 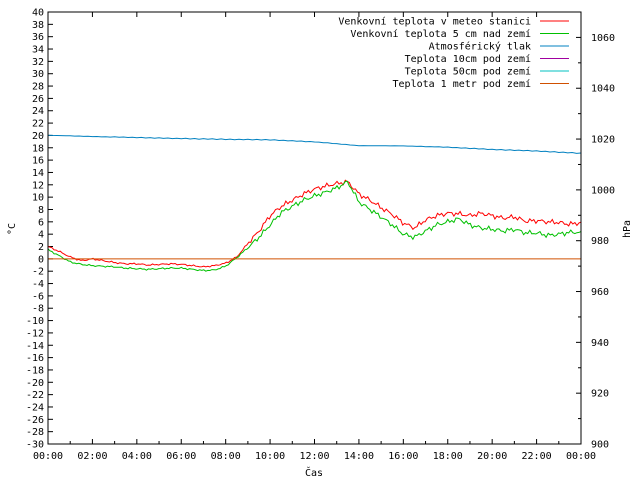 What do you see at coordinates (38, 99) in the screenshot?
I see `y-tick-label: 26` at bounding box center [38, 99].